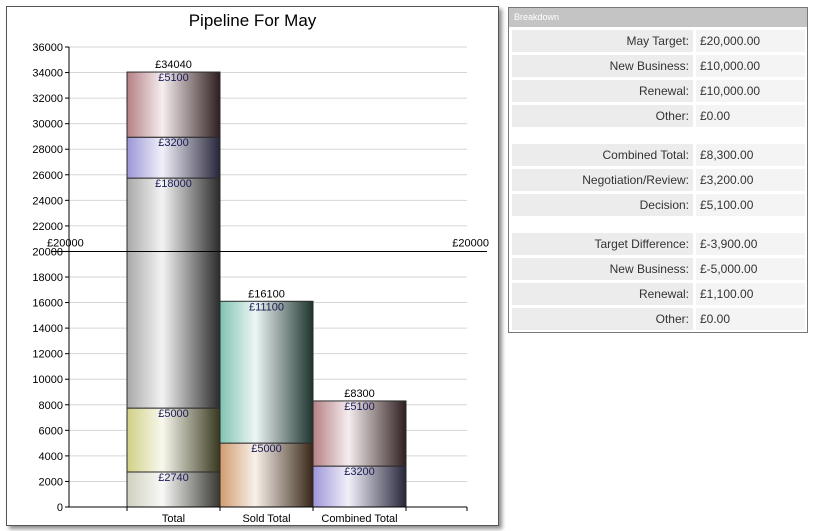 Image resolution: width=814 pixels, height=531 pixels. I want to click on breakdown-row: Combined Total: £8,300.00, so click(658, 155).